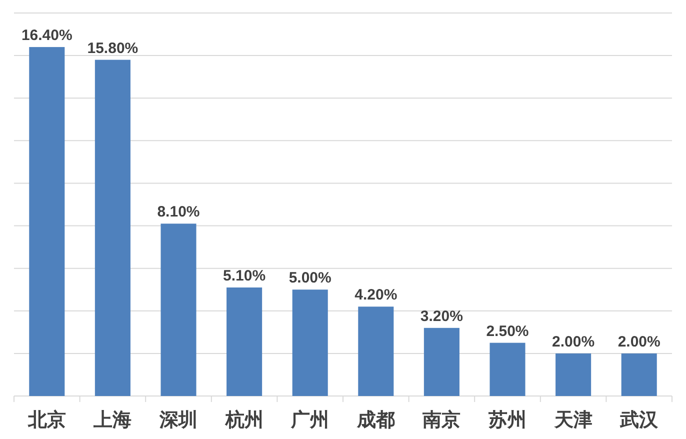 This screenshot has width=686, height=439. What do you see at coordinates (441, 316) in the screenshot?
I see `data-label: 3.20%` at bounding box center [441, 316].